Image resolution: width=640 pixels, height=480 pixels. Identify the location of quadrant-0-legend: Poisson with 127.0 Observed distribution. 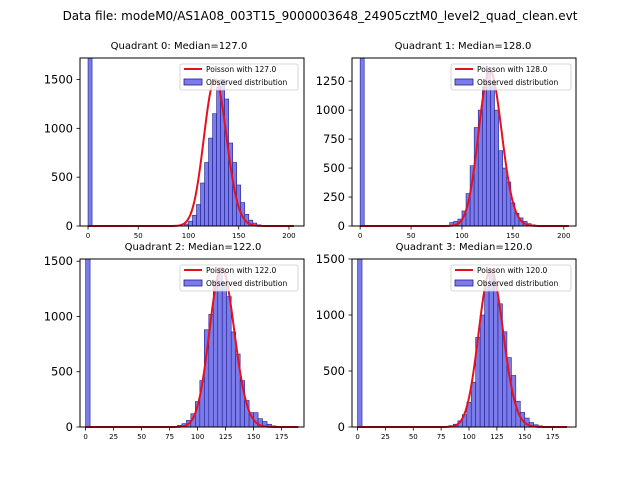
(239, 77).